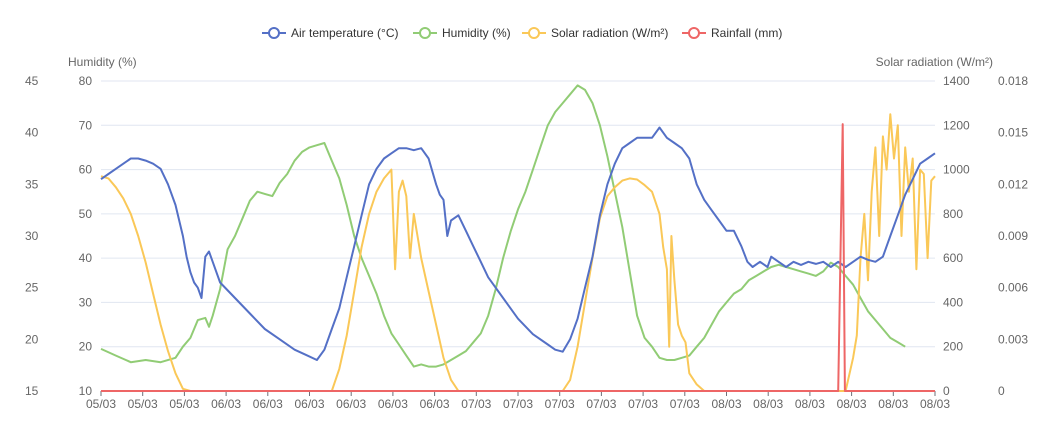 The height and width of the screenshot is (424, 1052). I want to click on humidity-tick-label: 20, so click(86, 347).